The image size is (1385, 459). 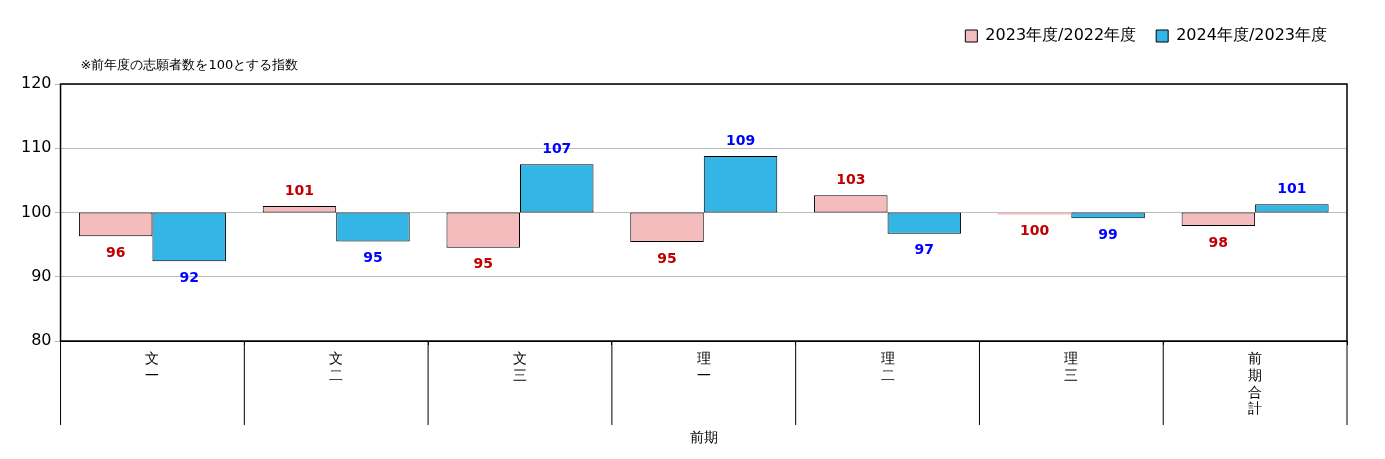 What do you see at coordinates (1251, 35) in the screenshot?
I see `legend-label: 2024年度/2023年度` at bounding box center [1251, 35].